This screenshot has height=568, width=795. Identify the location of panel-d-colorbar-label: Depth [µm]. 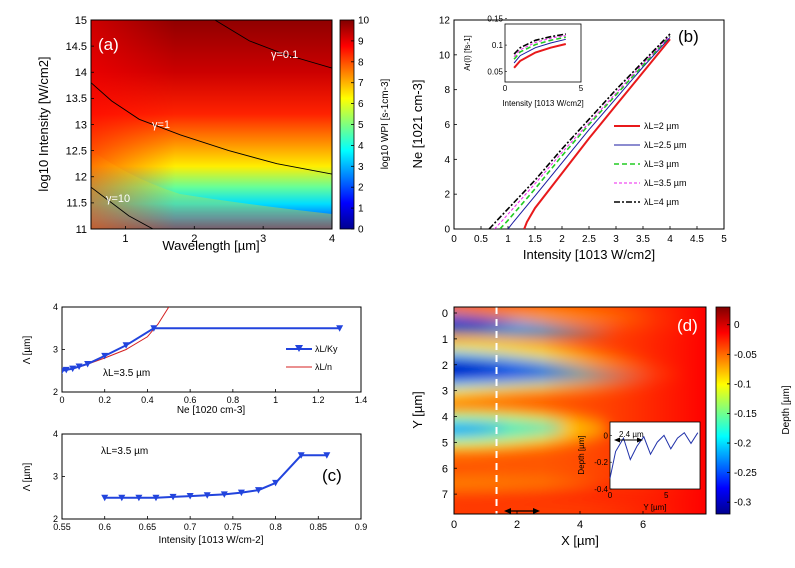
(786, 409).